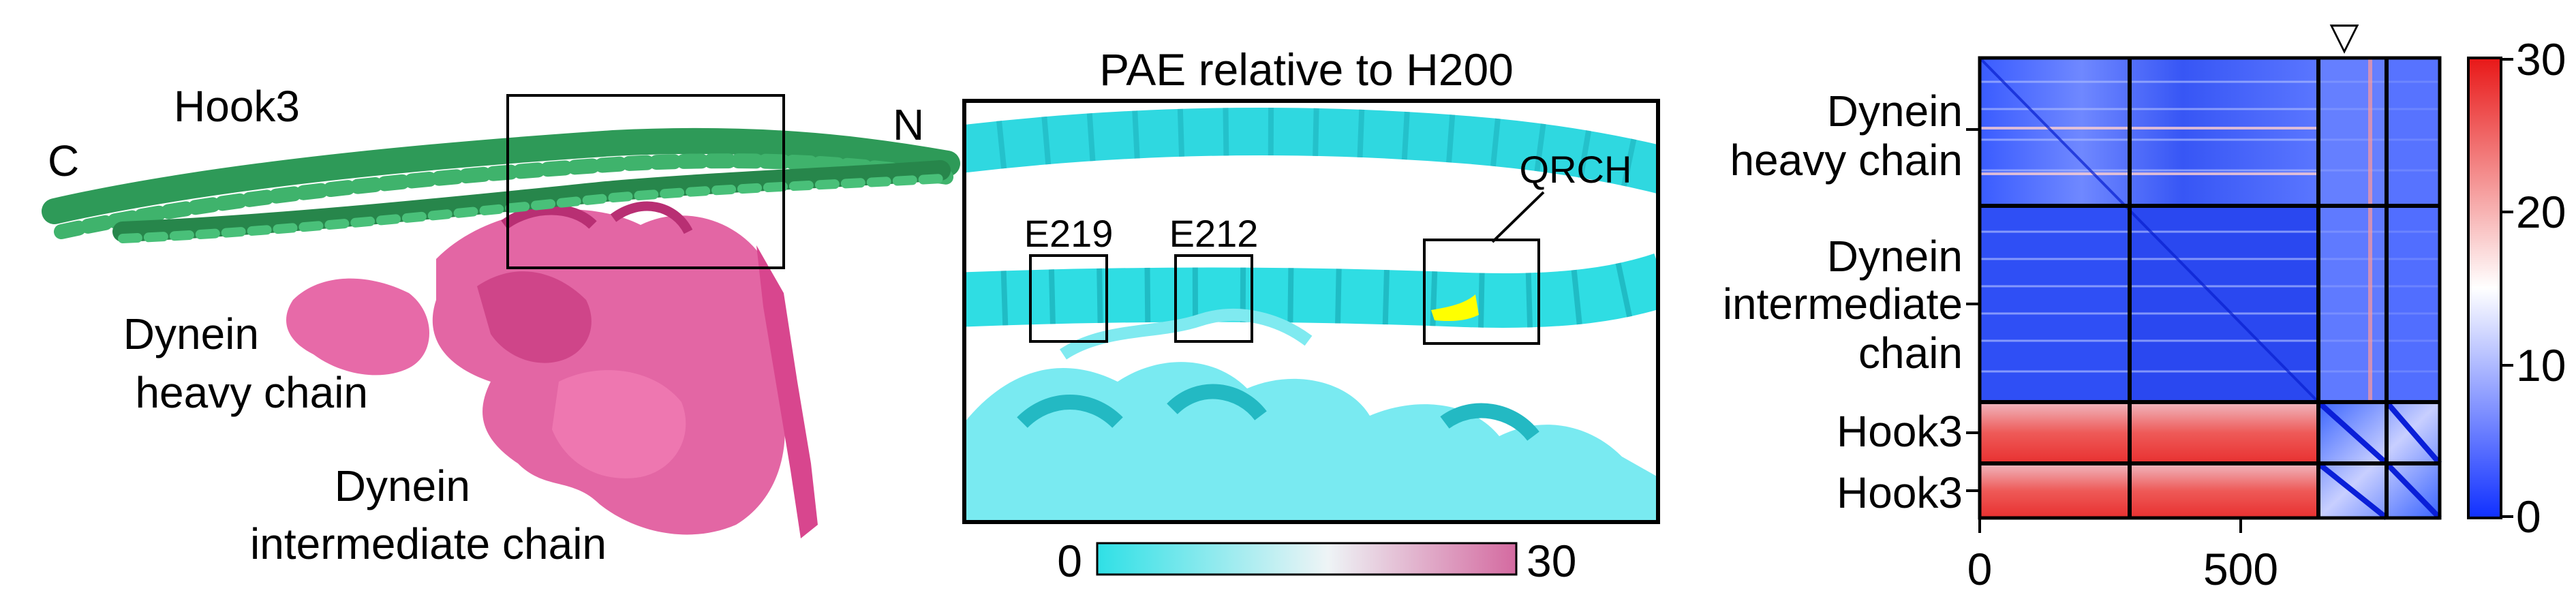 The width and height of the screenshot is (2576, 612). I want to click on dynein-structure, so click(552, 369).